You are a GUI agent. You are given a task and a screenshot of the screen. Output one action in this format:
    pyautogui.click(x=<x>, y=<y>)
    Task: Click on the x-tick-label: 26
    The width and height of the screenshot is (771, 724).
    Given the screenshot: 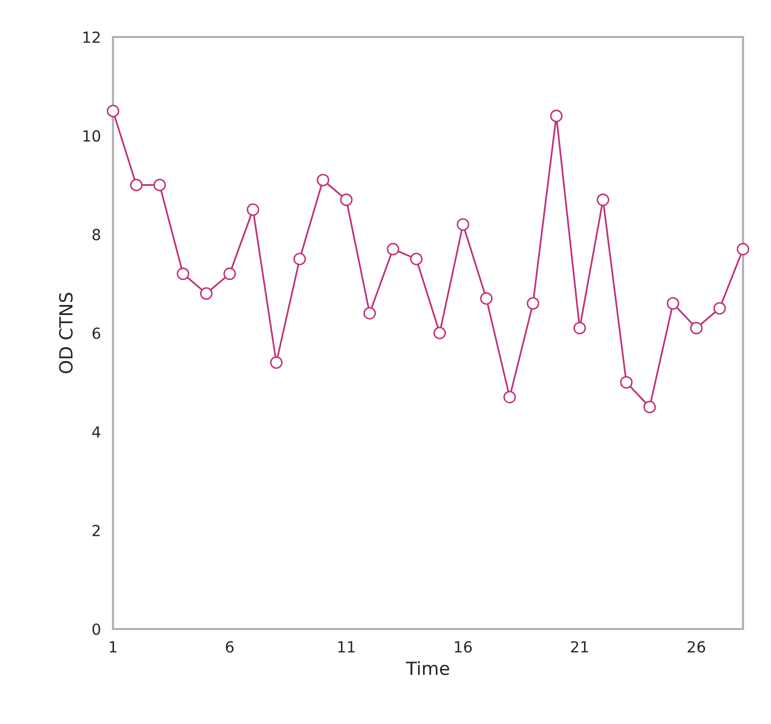 What is the action you would take?
    pyautogui.click(x=697, y=647)
    